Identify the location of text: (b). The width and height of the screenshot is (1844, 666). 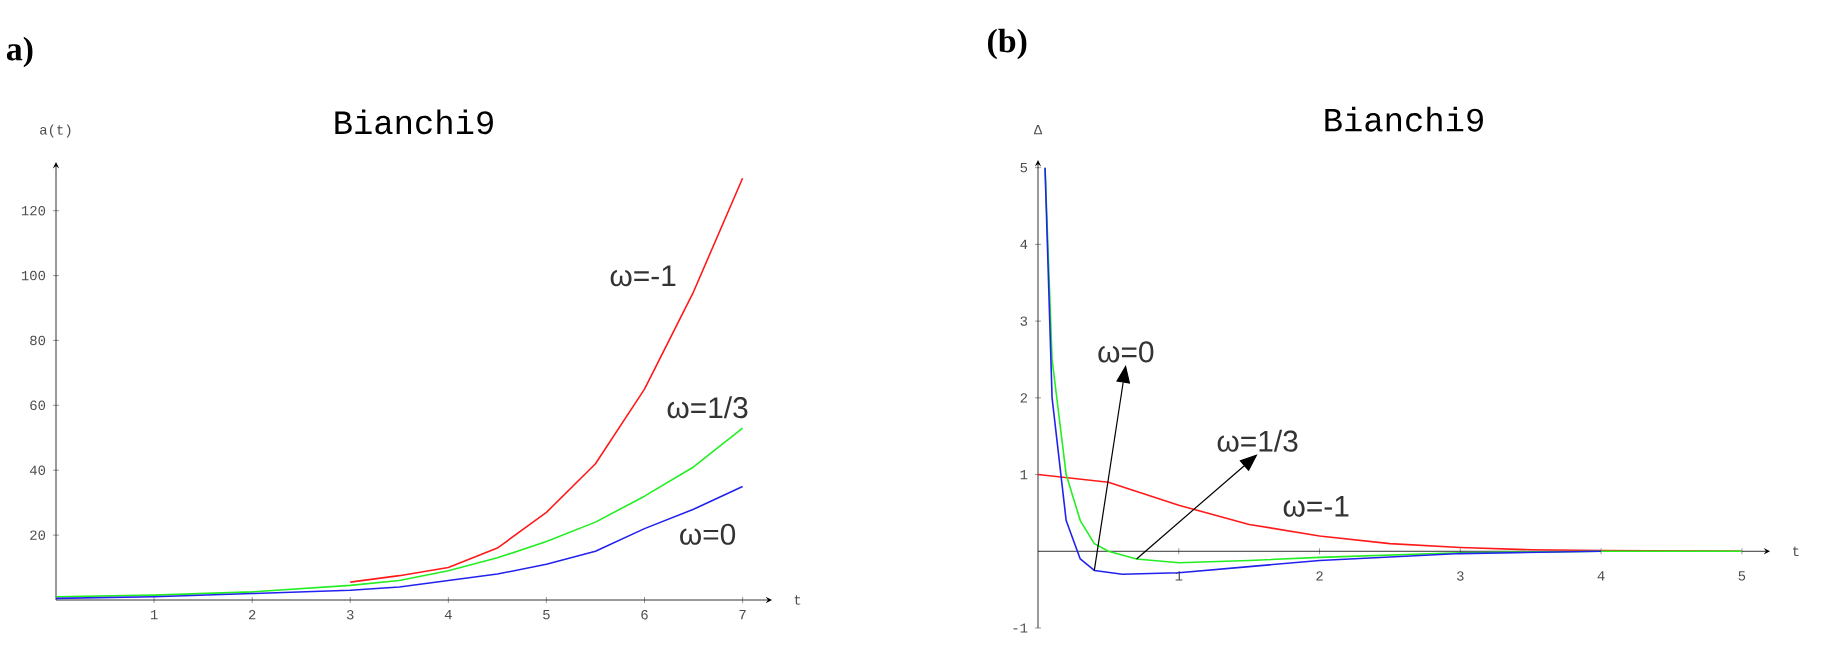
(1007, 44).